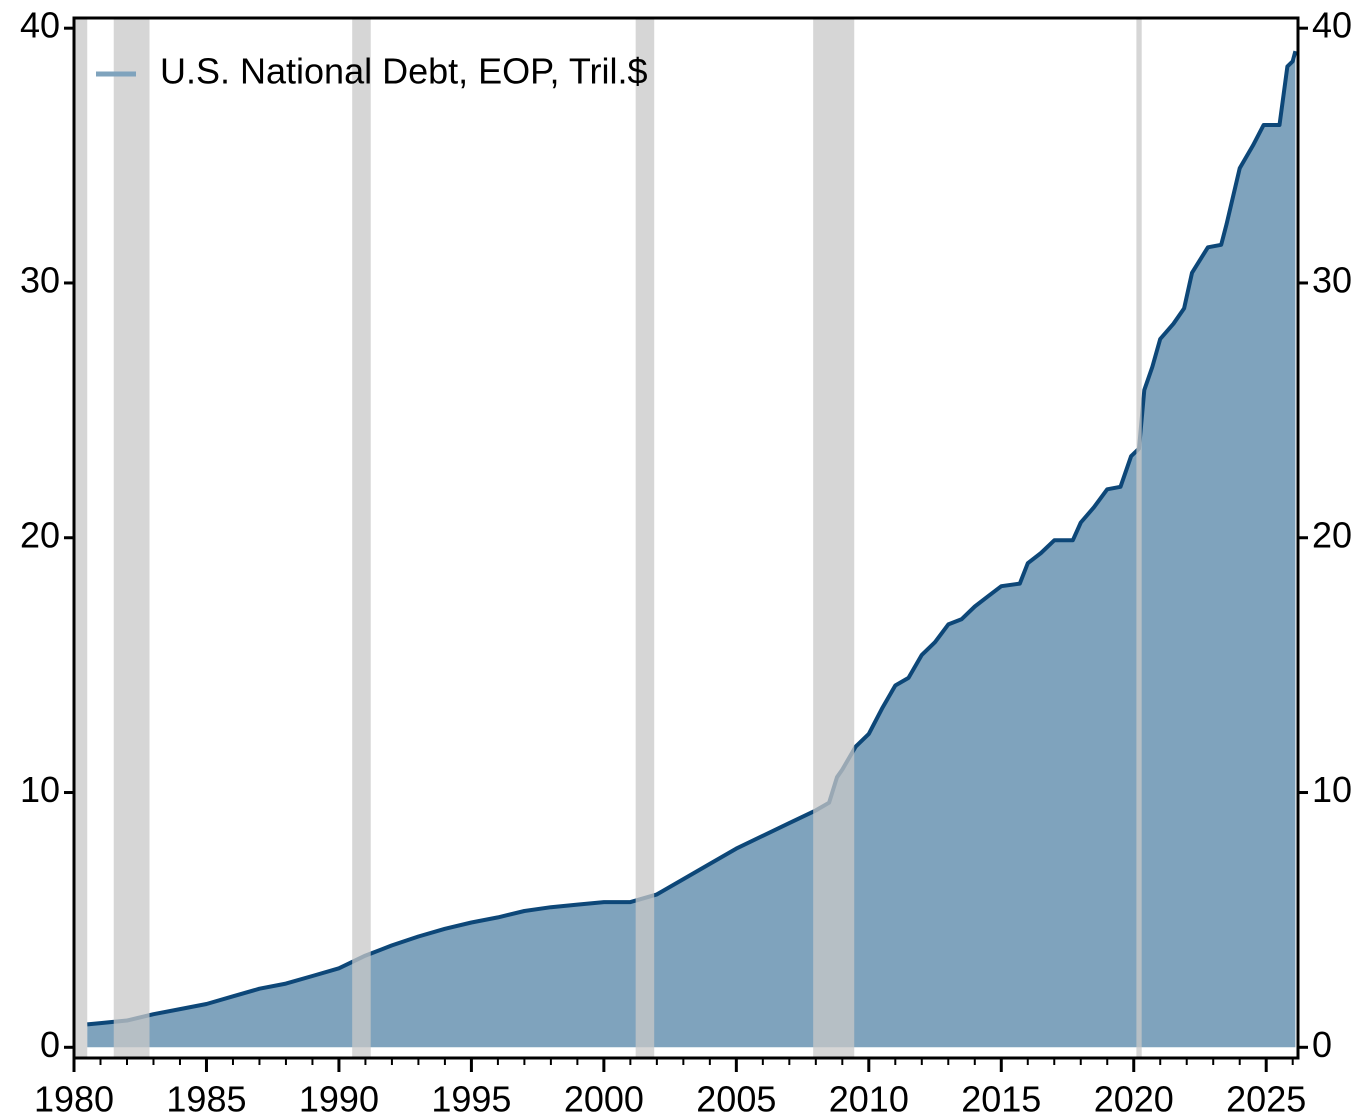 This screenshot has width=1363, height=1120. What do you see at coordinates (339, 1099) in the screenshot?
I see `x-tick-label: 1990` at bounding box center [339, 1099].